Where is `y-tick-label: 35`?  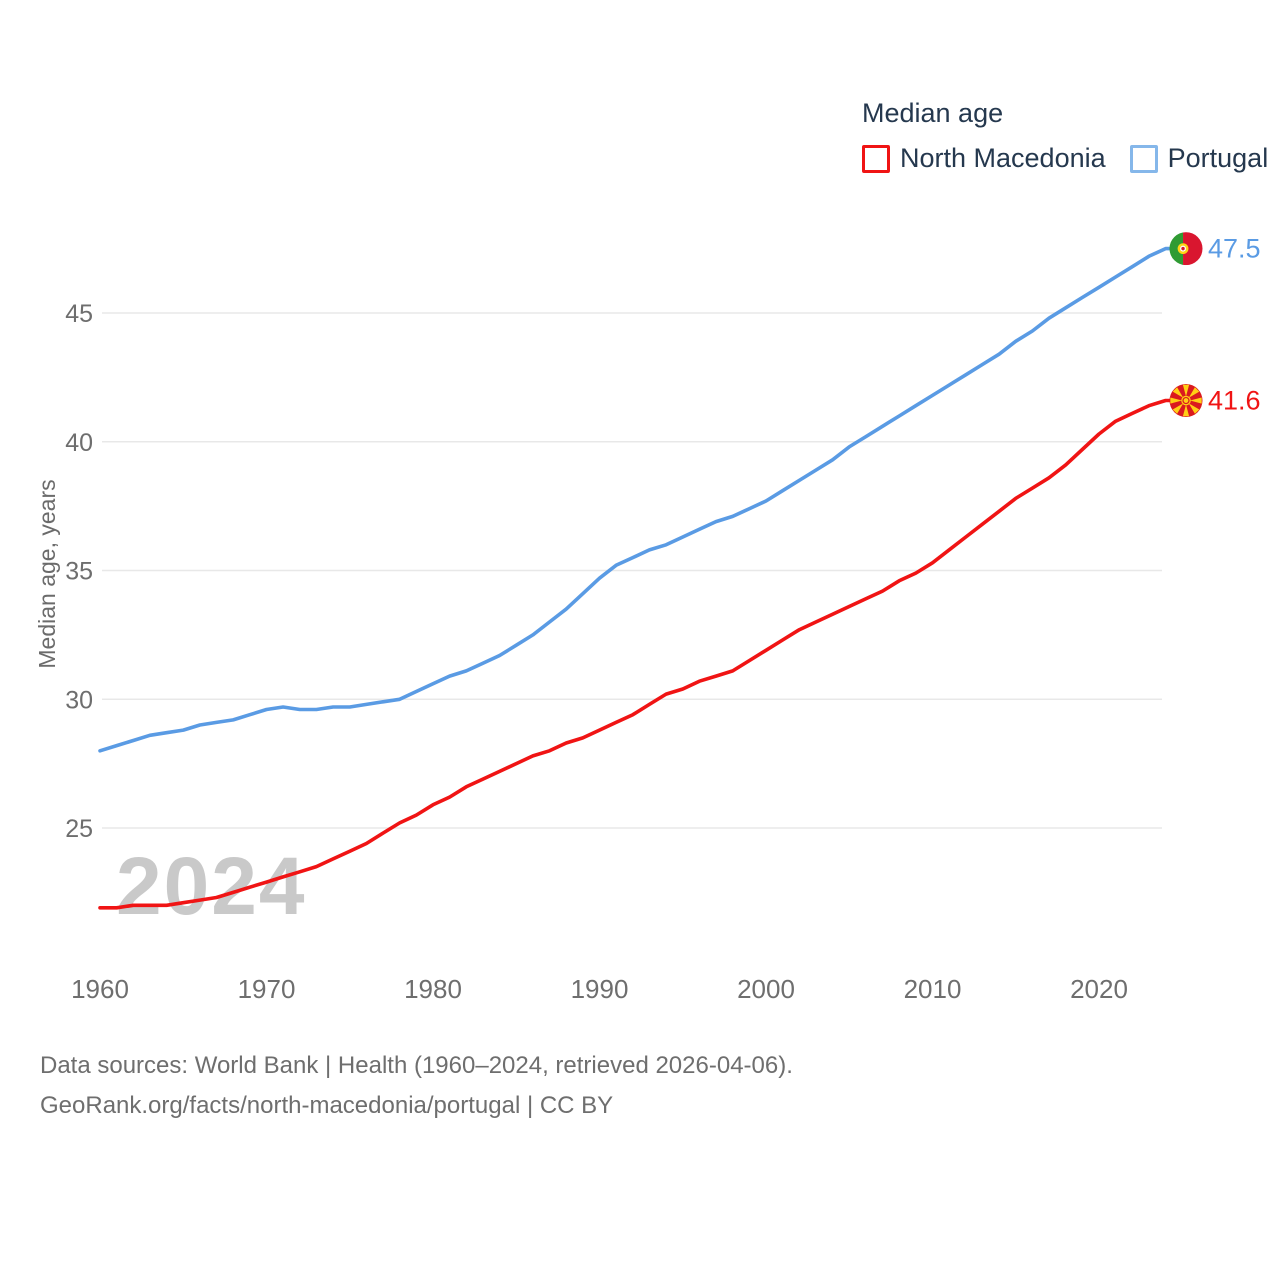
y-tick-label: 35 is located at coordinates (79, 572).